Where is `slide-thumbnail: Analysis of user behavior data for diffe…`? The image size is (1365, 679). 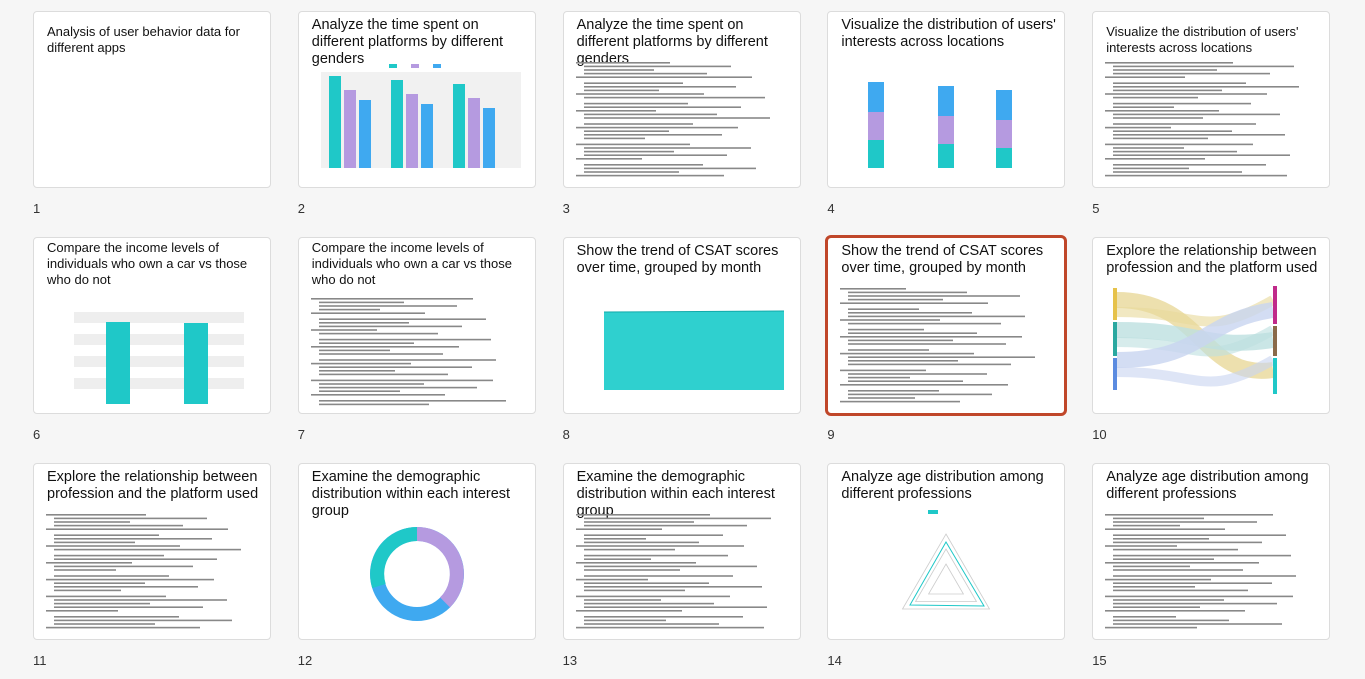
slide-thumbnail: Analysis of user behavior data for diffe… is located at coordinates (152, 99).